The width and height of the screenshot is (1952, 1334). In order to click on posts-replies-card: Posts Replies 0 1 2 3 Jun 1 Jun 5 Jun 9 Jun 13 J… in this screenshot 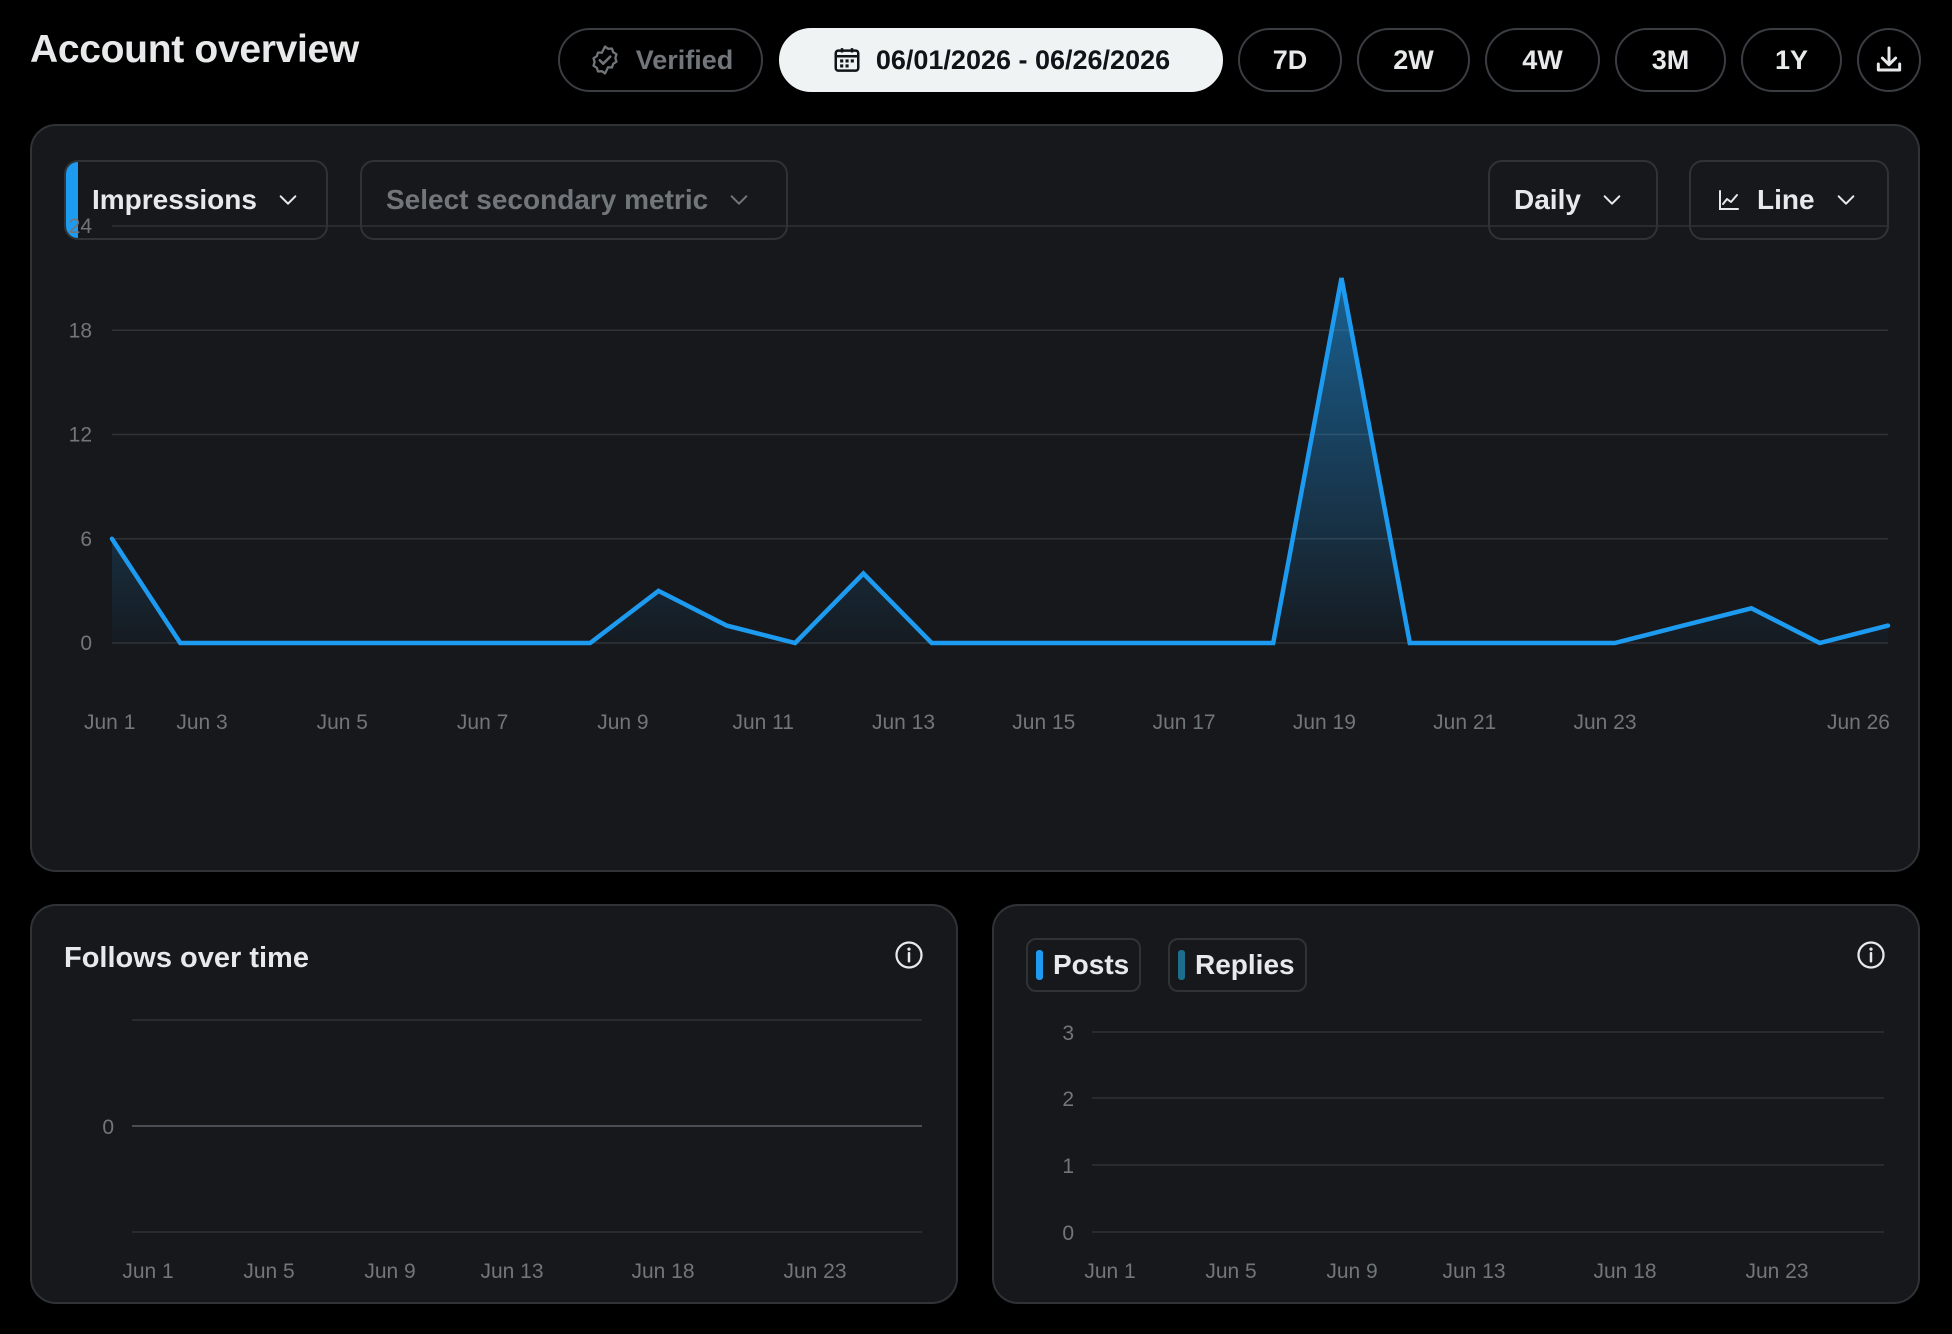, I will do `click(1456, 1104)`.